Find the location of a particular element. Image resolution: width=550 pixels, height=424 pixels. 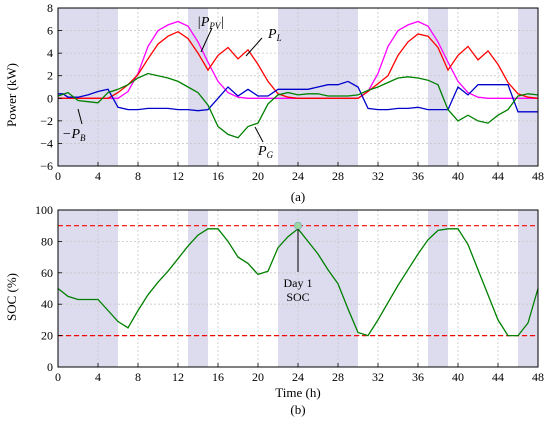

svg-text: PG is located at coordinates (265, 152).